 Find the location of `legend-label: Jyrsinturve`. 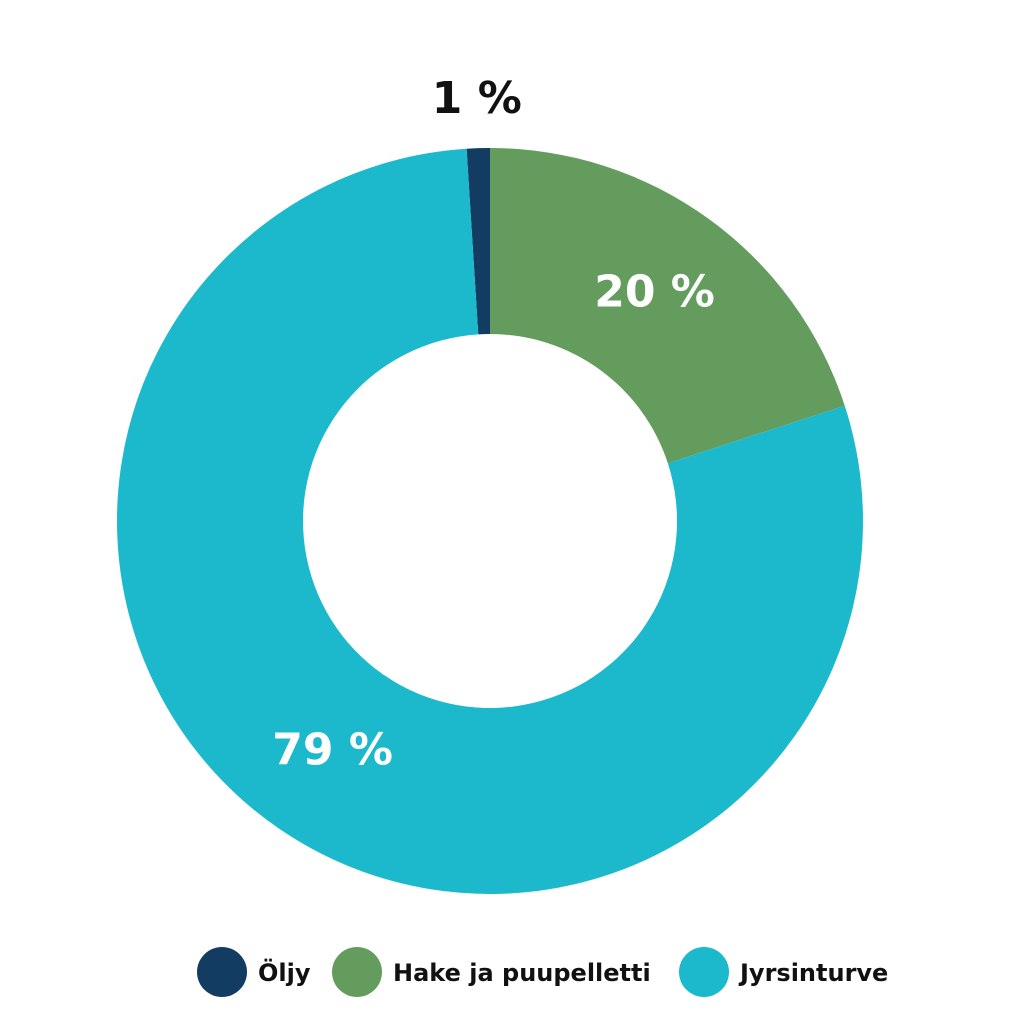

legend-label: Jyrsinturve is located at coordinates (813, 973).